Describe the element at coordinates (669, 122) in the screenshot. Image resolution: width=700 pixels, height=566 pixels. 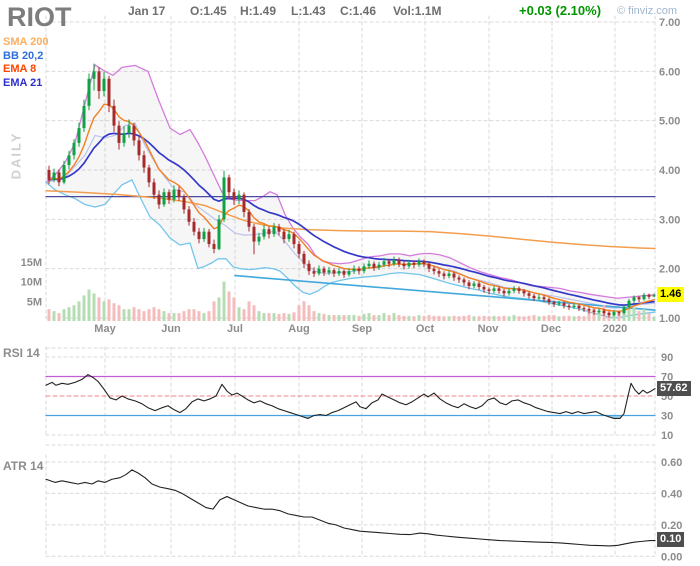
I see `svg-text: 5.00` at that location.